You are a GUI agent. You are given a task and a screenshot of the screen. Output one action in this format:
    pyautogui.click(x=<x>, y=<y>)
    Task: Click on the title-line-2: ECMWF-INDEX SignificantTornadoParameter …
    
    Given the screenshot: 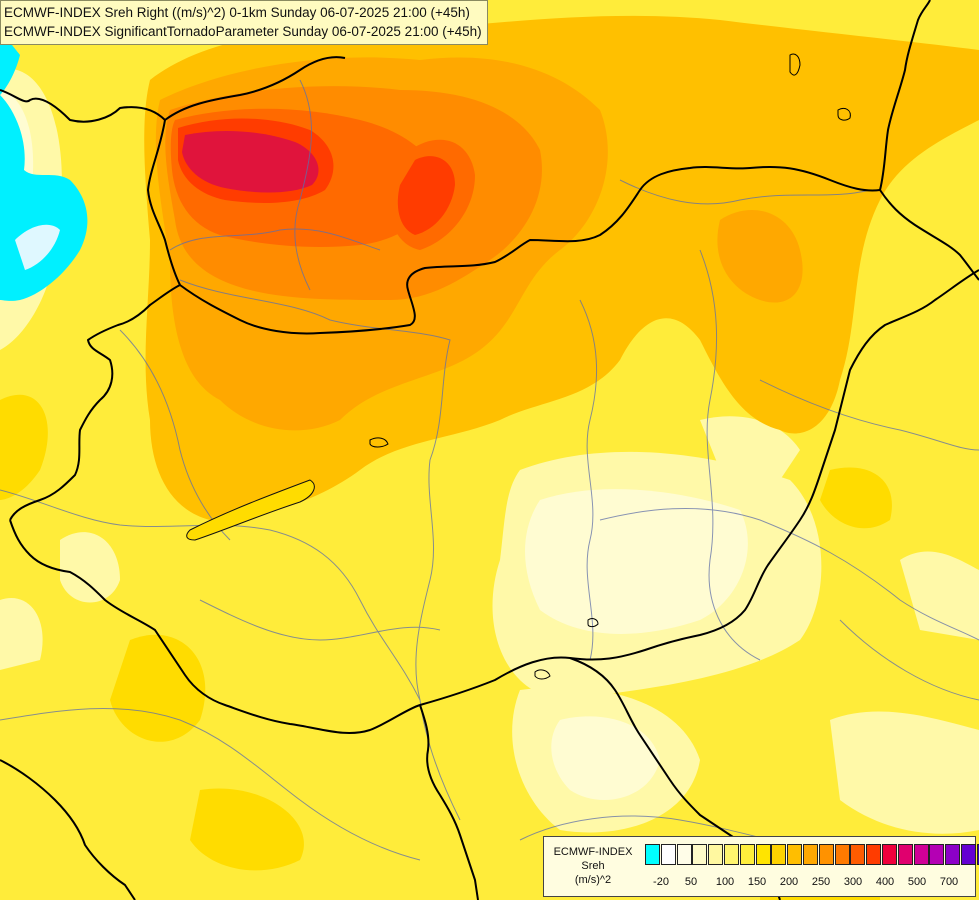 What is the action you would take?
    pyautogui.click(x=243, y=31)
    